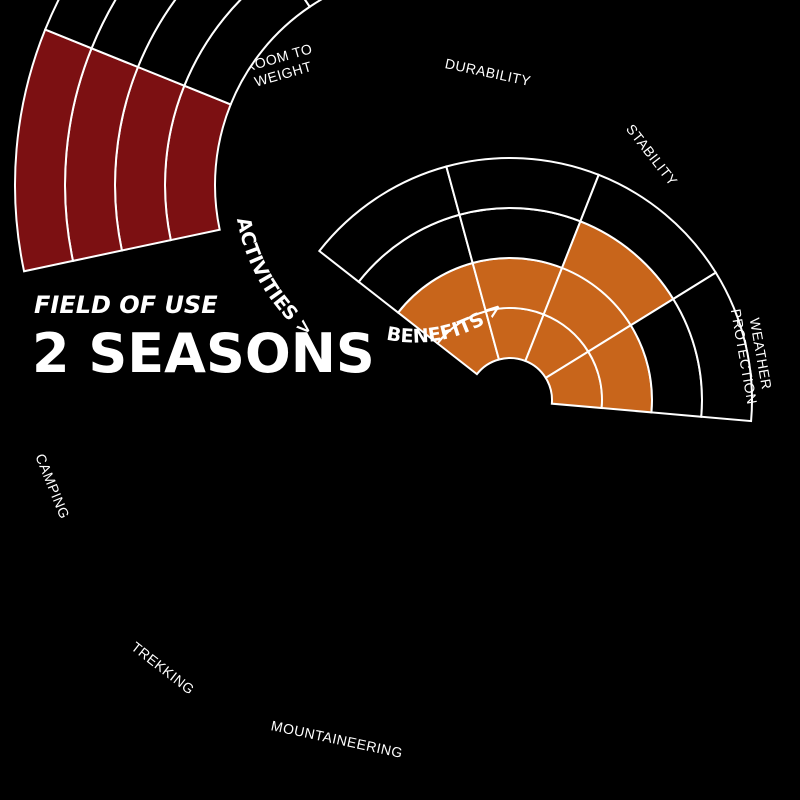 Image resolution: width=800 pixels, height=800 pixels. Describe the element at coordinates (488, 72) in the screenshot. I see `benefits-label-durability: DURABILITY` at that location.